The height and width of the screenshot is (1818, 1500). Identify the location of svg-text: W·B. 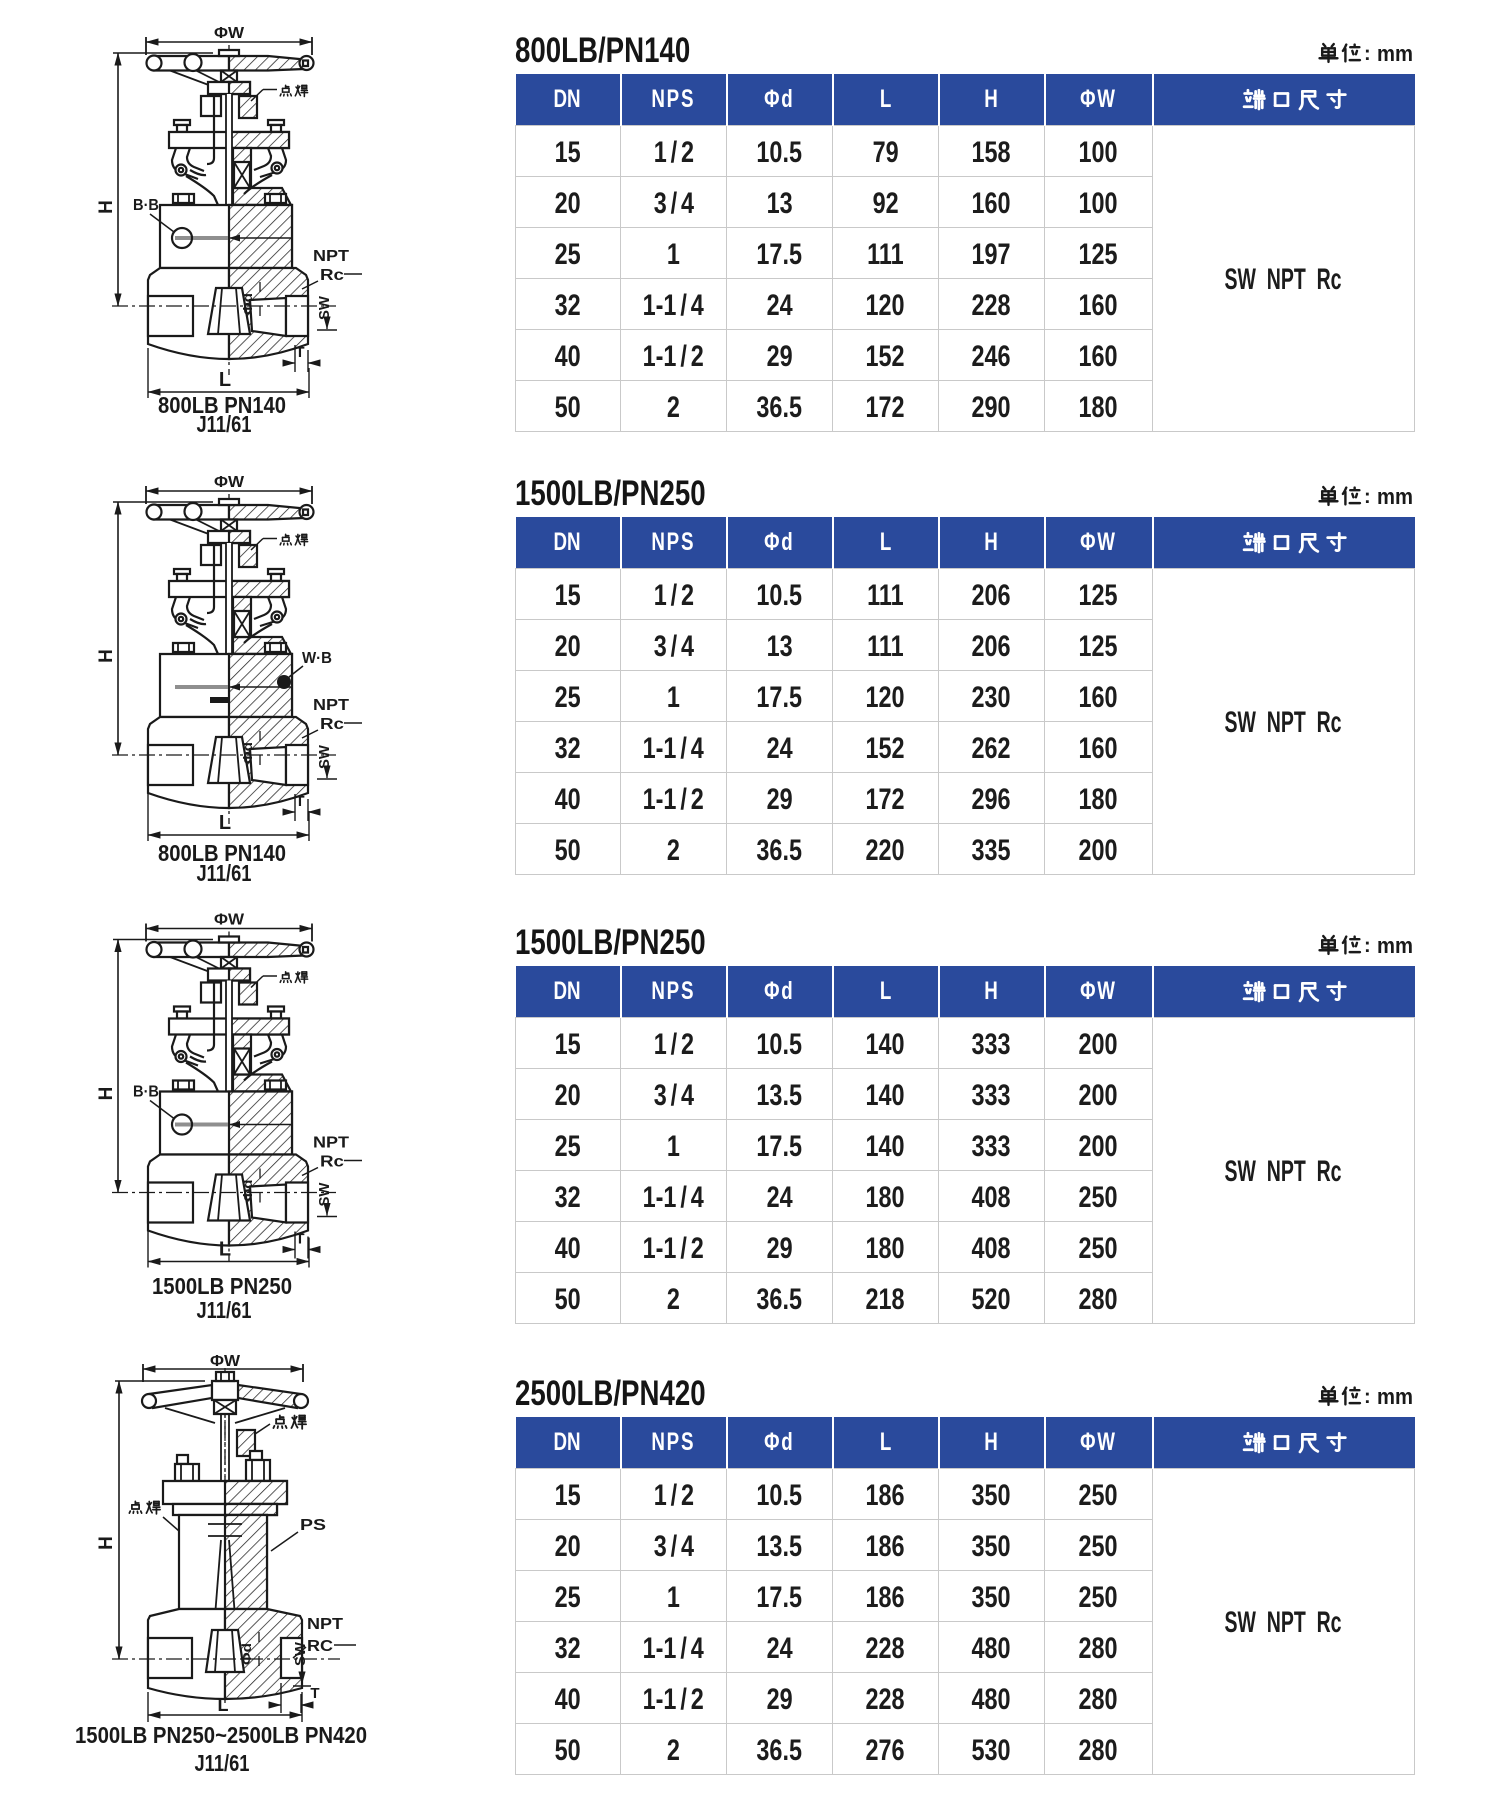
(317, 658).